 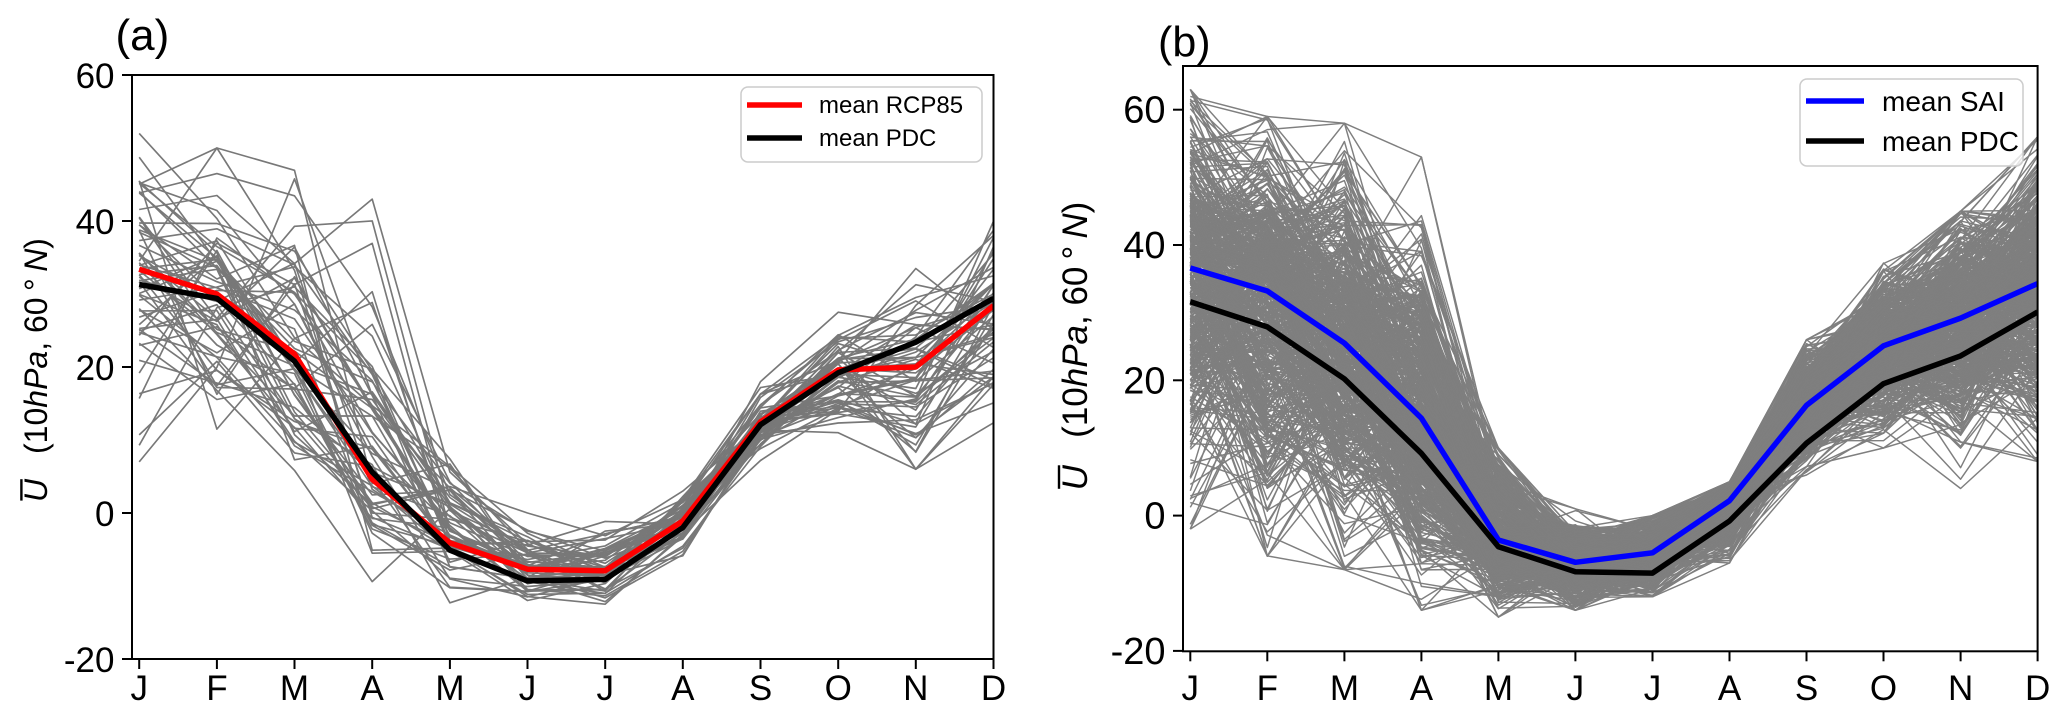 What do you see at coordinates (1184, 43) in the screenshot?
I see `svg-text: (b)` at bounding box center [1184, 43].